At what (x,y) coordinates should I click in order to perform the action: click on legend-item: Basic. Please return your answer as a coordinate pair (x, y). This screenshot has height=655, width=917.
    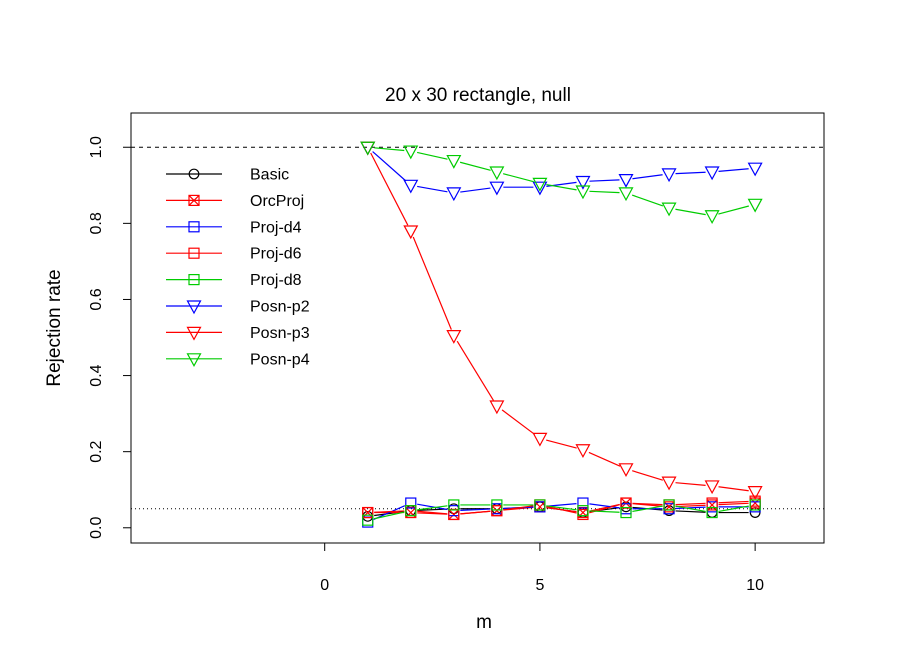
    Looking at the image, I should click on (227, 175).